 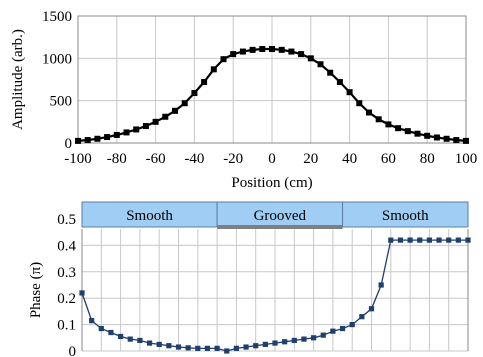 What do you see at coordinates (66, 273) in the screenshot?
I see `bottom-ytick-label: 0.3` at bounding box center [66, 273].